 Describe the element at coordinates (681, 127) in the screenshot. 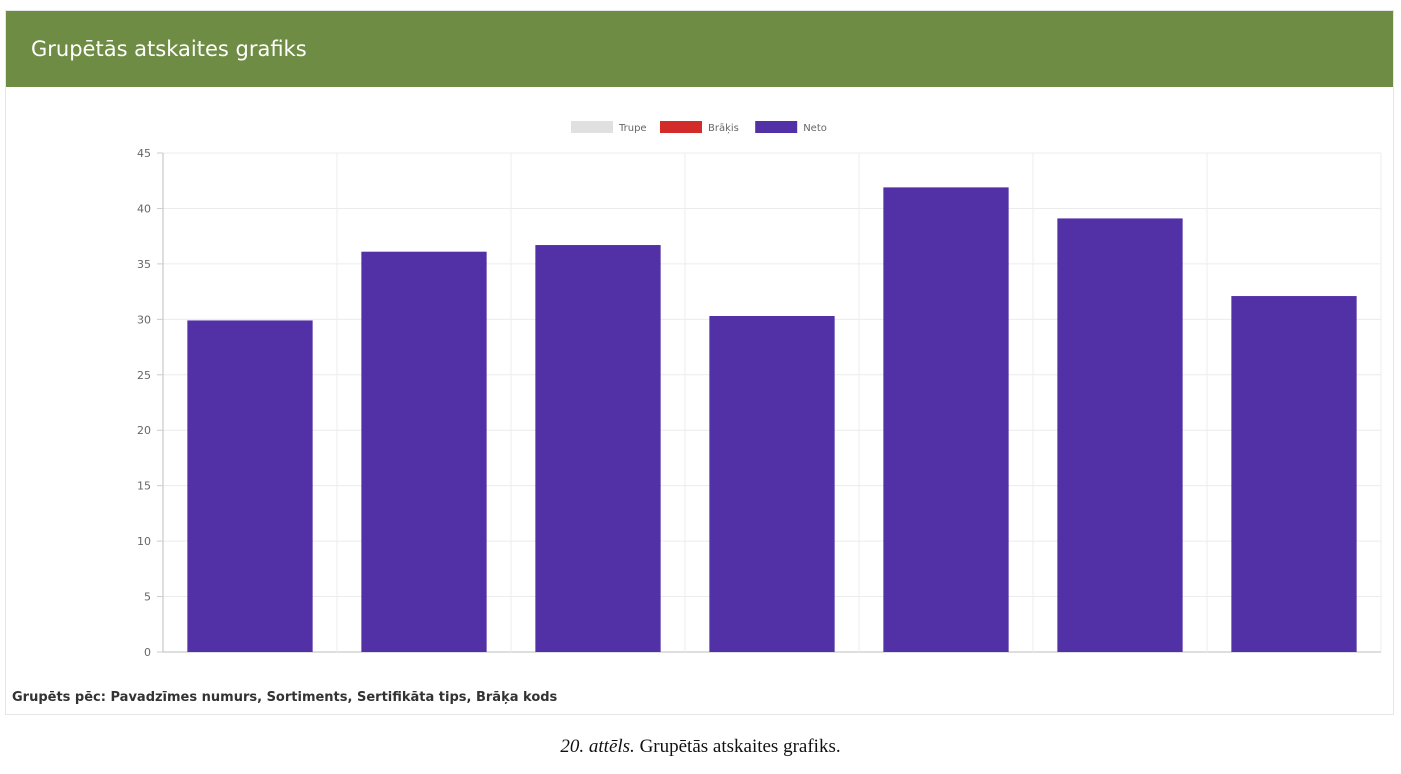

I see `legend-swatch-br-is` at that location.